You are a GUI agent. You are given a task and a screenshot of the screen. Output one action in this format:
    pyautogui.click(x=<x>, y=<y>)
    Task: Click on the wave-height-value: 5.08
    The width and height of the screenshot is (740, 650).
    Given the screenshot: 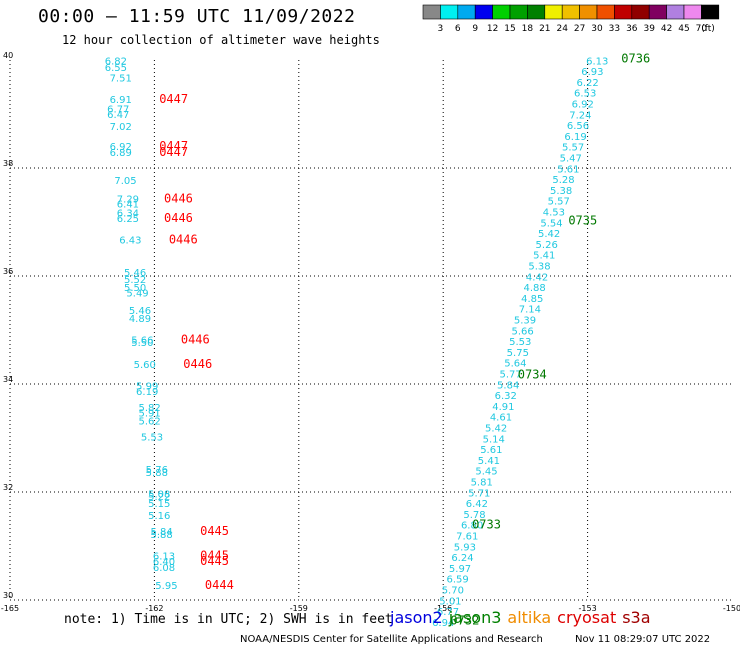 What is the action you would take?
    pyautogui.click(x=159, y=494)
    